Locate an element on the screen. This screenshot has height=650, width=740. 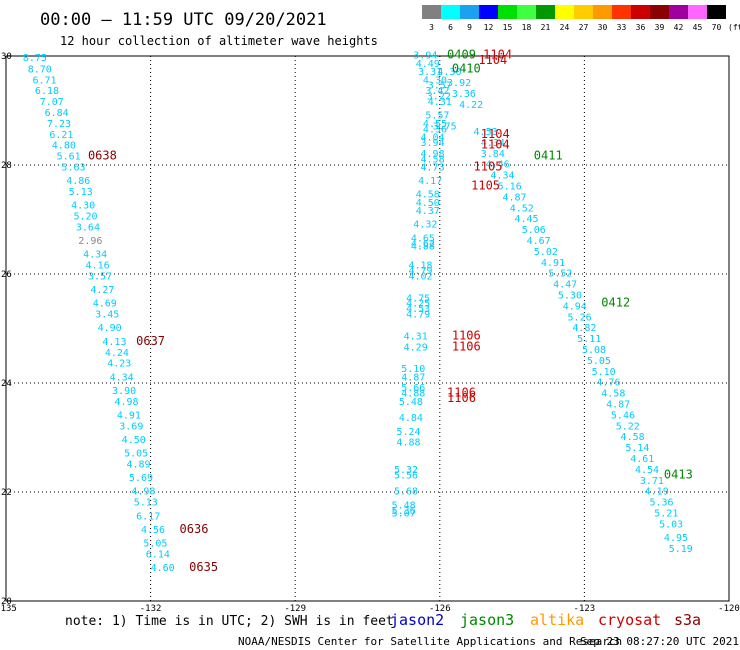
swh-value: 4.37 is located at coordinates (428, 211).